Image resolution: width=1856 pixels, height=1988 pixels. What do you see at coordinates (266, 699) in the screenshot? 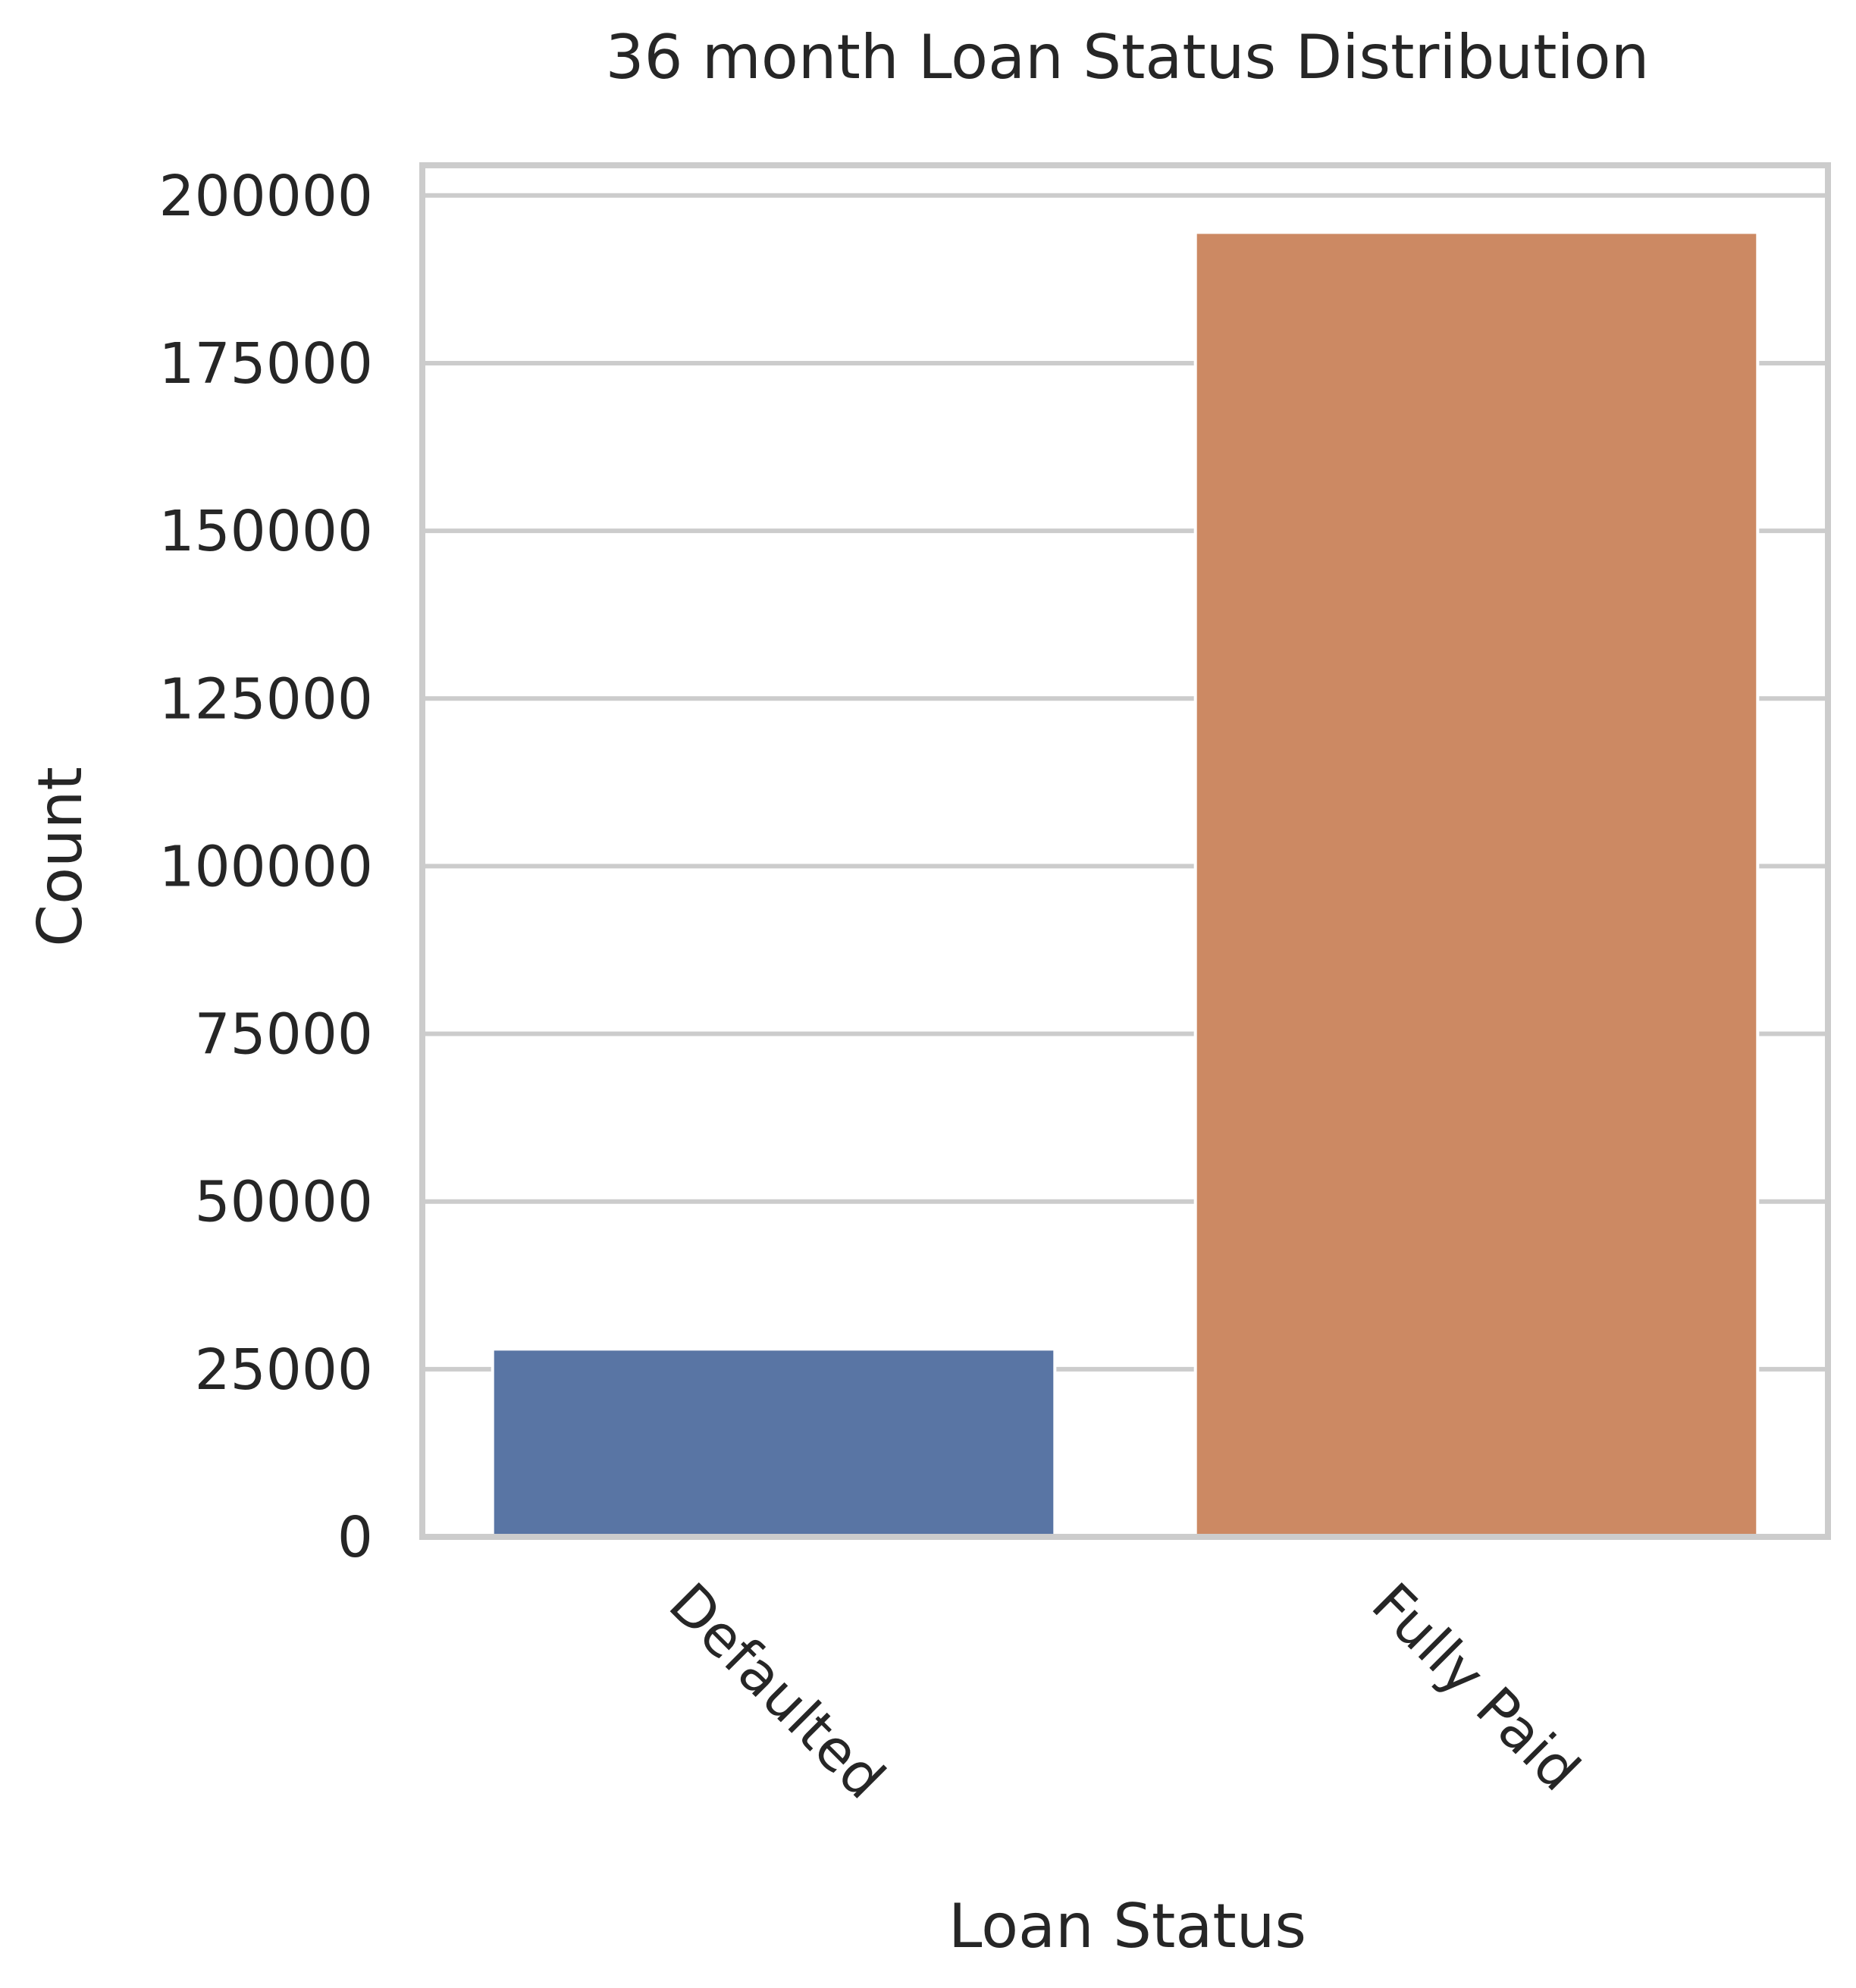
I see `y-tick-label: 125000` at bounding box center [266, 699].